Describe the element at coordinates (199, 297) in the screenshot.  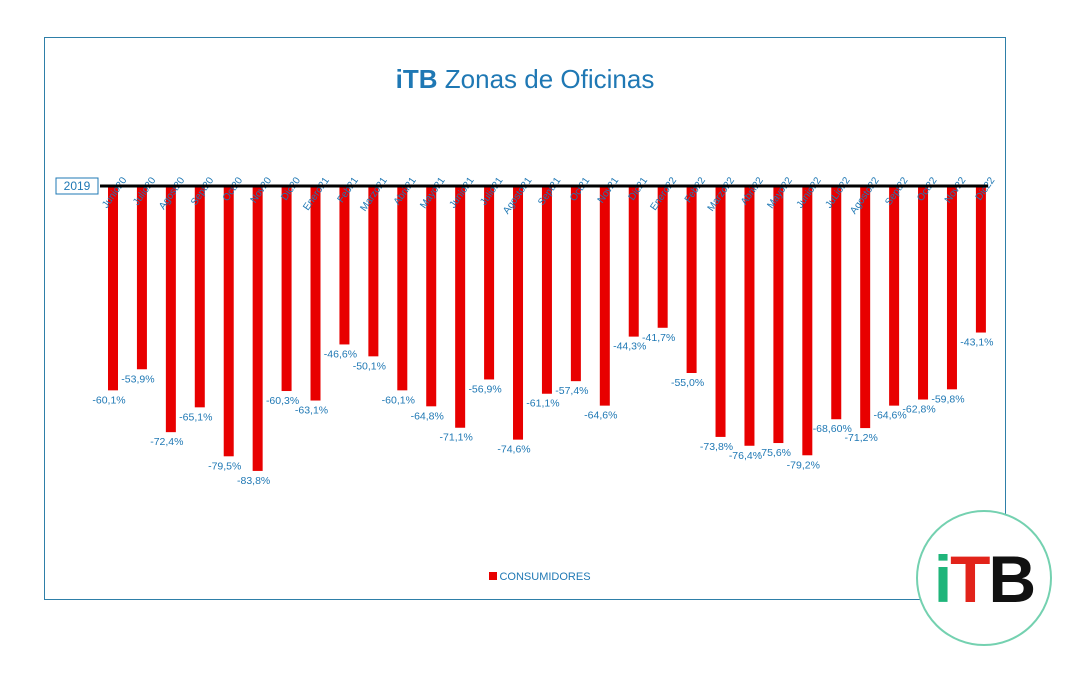
I see `bar-Sept20` at that location.